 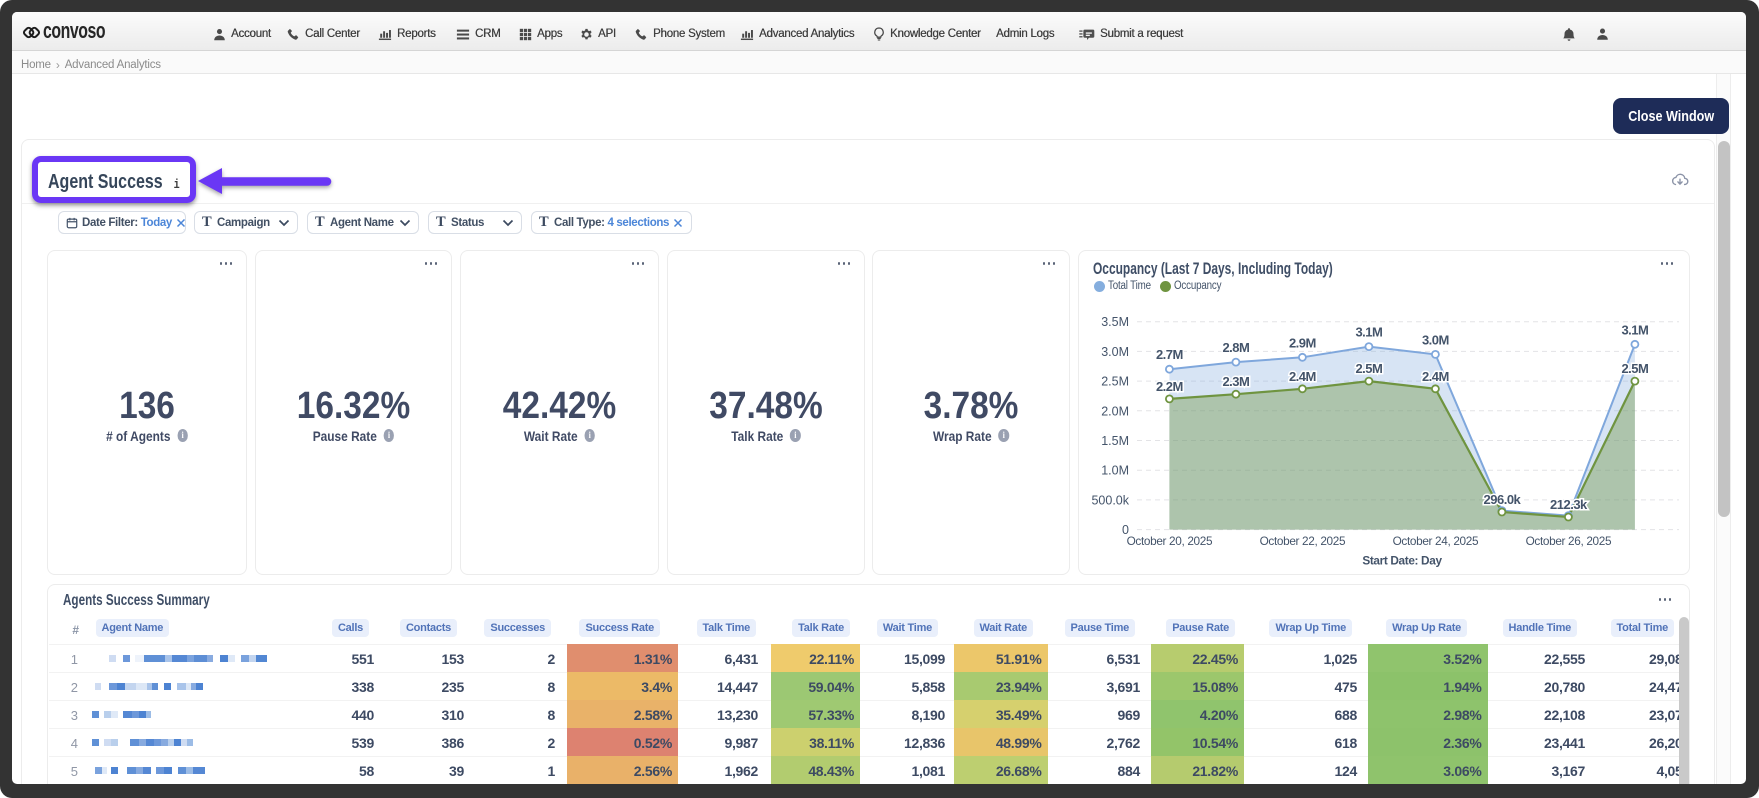 What do you see at coordinates (1569, 504) in the screenshot?
I see `svg-text: 212.3k` at bounding box center [1569, 504].